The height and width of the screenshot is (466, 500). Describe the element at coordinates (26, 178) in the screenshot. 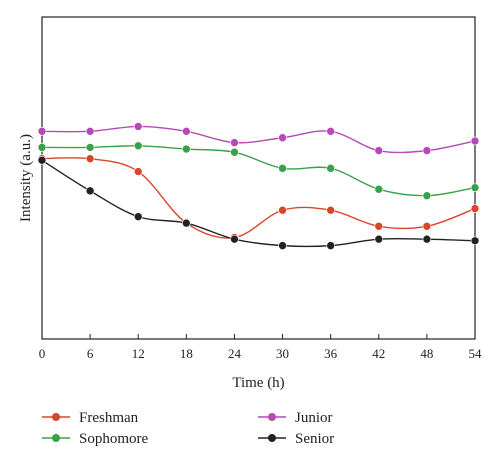

I see `y-axis-label: Intensity (a.u.)` at that location.